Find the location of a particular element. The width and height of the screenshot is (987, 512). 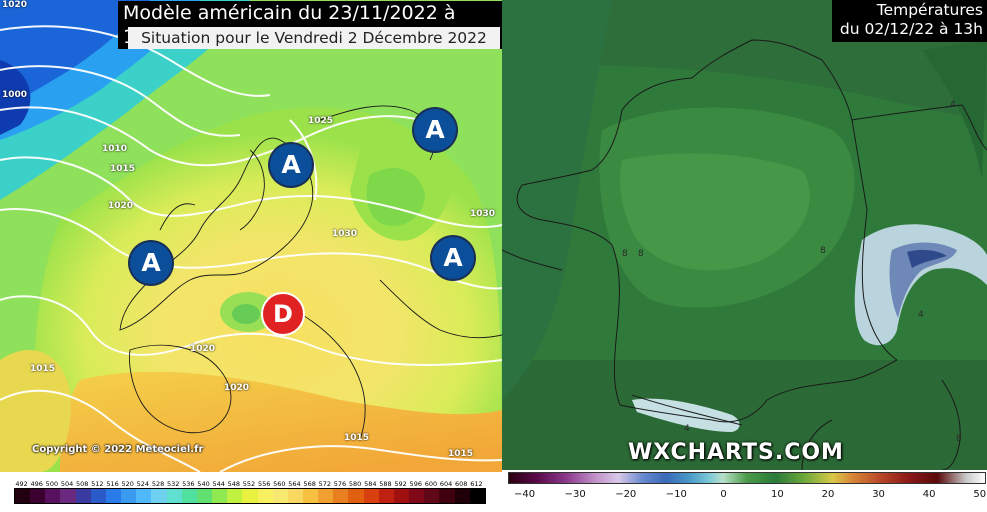

colorbar-tick-label: 524 is located at coordinates (143, 484).